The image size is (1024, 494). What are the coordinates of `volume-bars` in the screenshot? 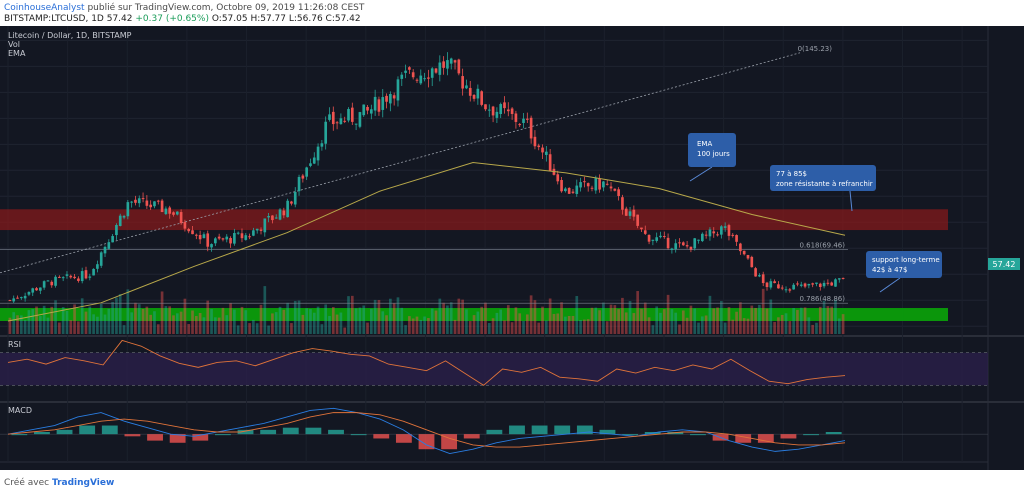 It's located at (426, 310).